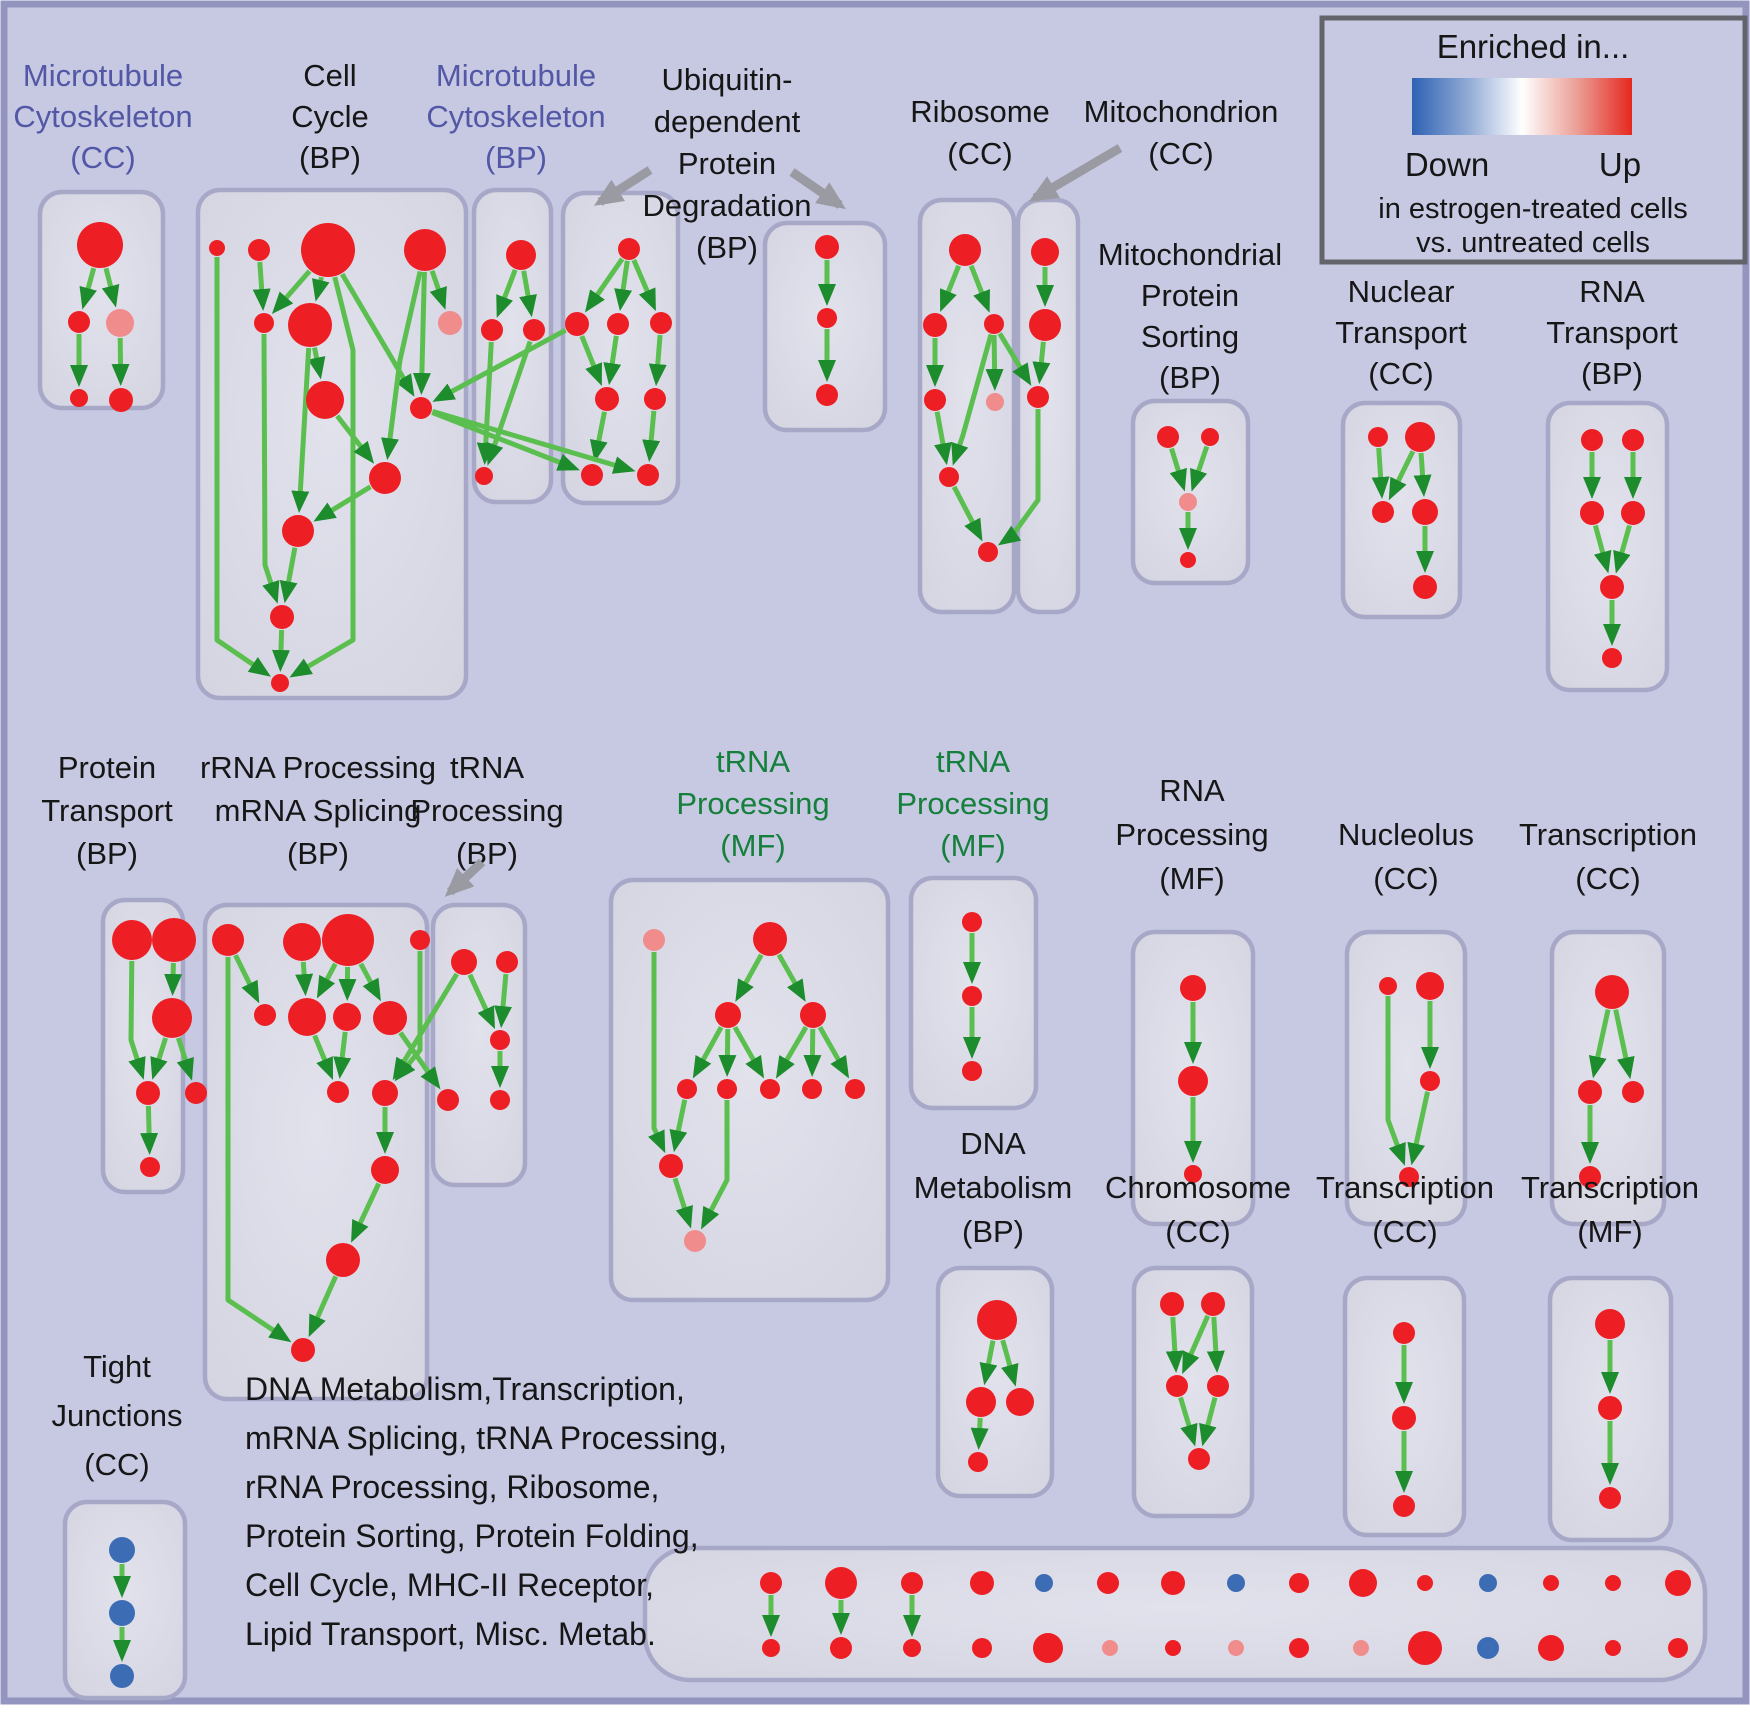  I want to click on graph-node-t1, so click(464, 962).